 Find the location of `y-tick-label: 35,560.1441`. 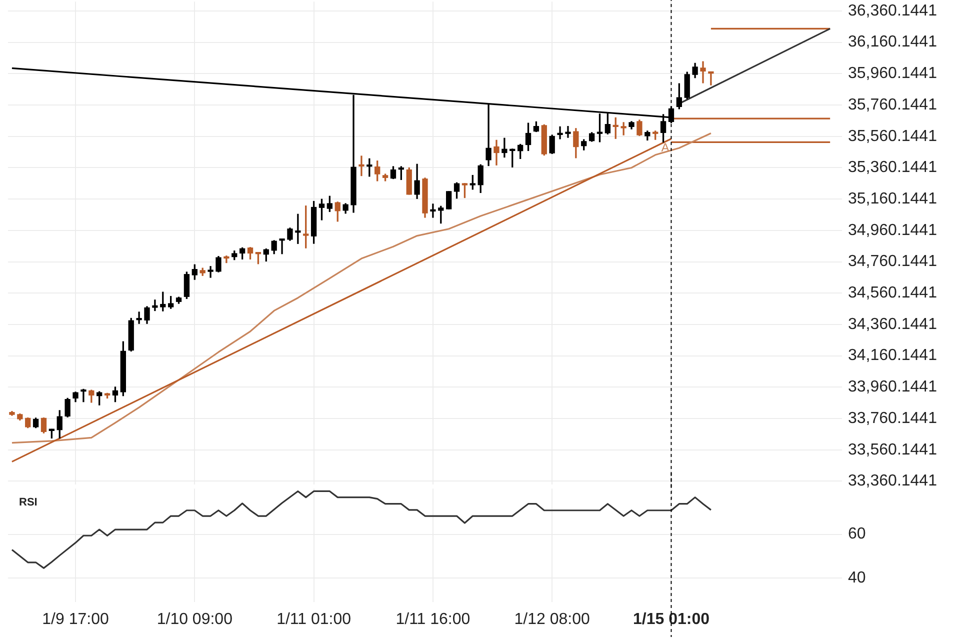

y-tick-label: 35,560.1441 is located at coordinates (893, 136).